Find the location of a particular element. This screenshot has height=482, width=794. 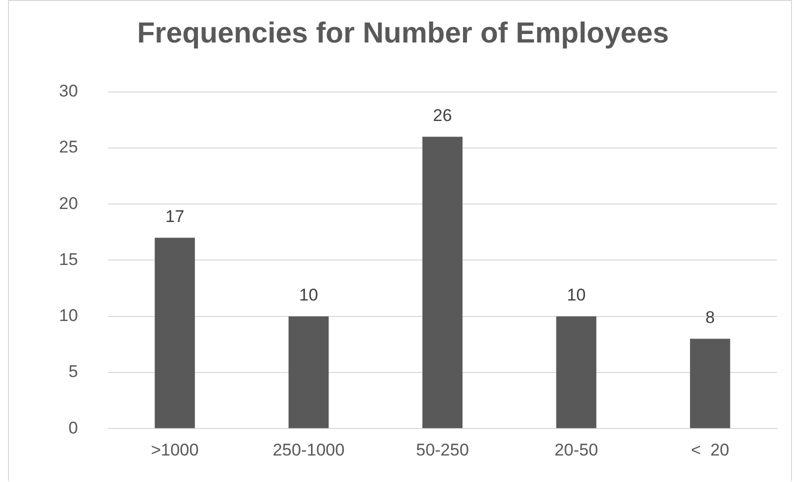

x-tick-label: 250-1000 is located at coordinates (308, 450).